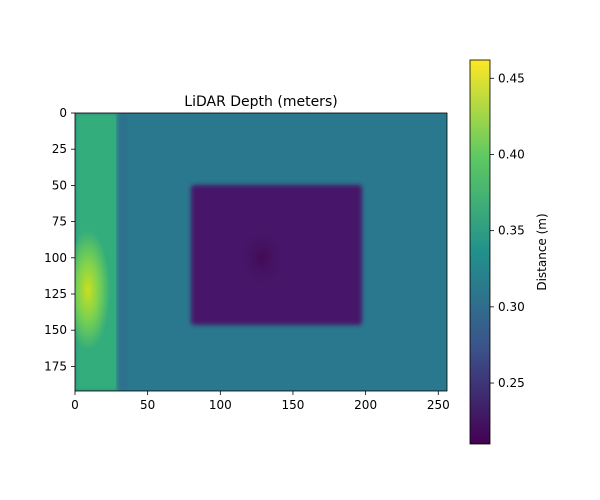  Describe the element at coordinates (480, 252) in the screenshot. I see `colorbar` at that location.